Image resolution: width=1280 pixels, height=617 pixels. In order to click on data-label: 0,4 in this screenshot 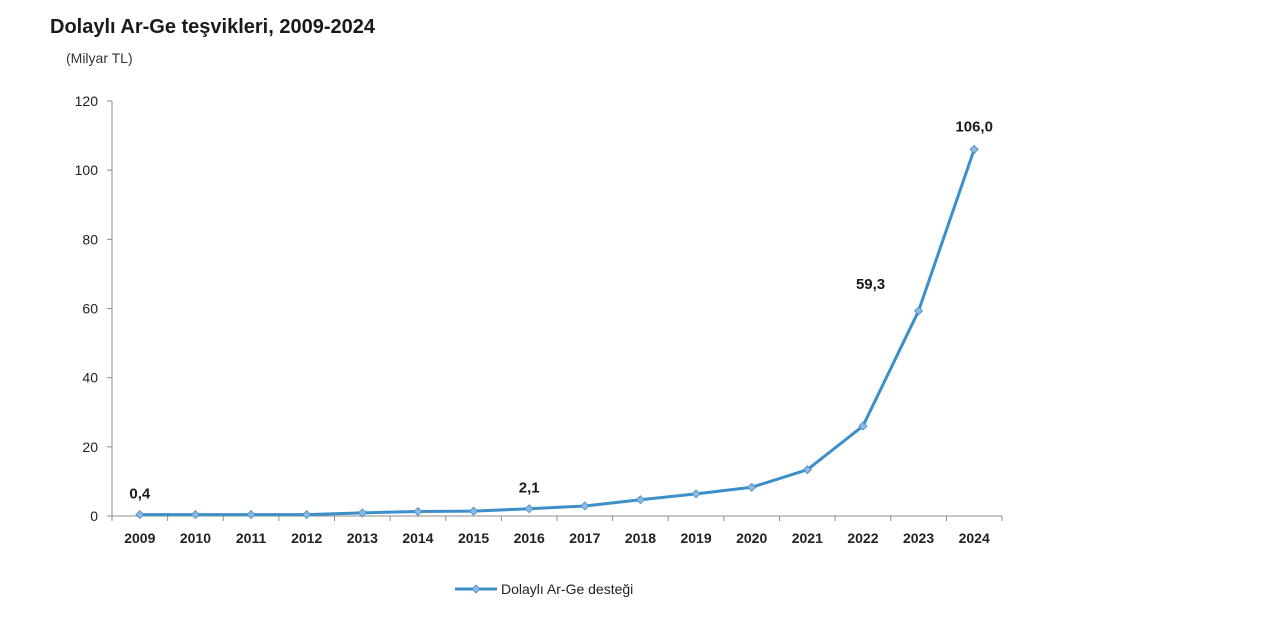, I will do `click(140, 494)`.